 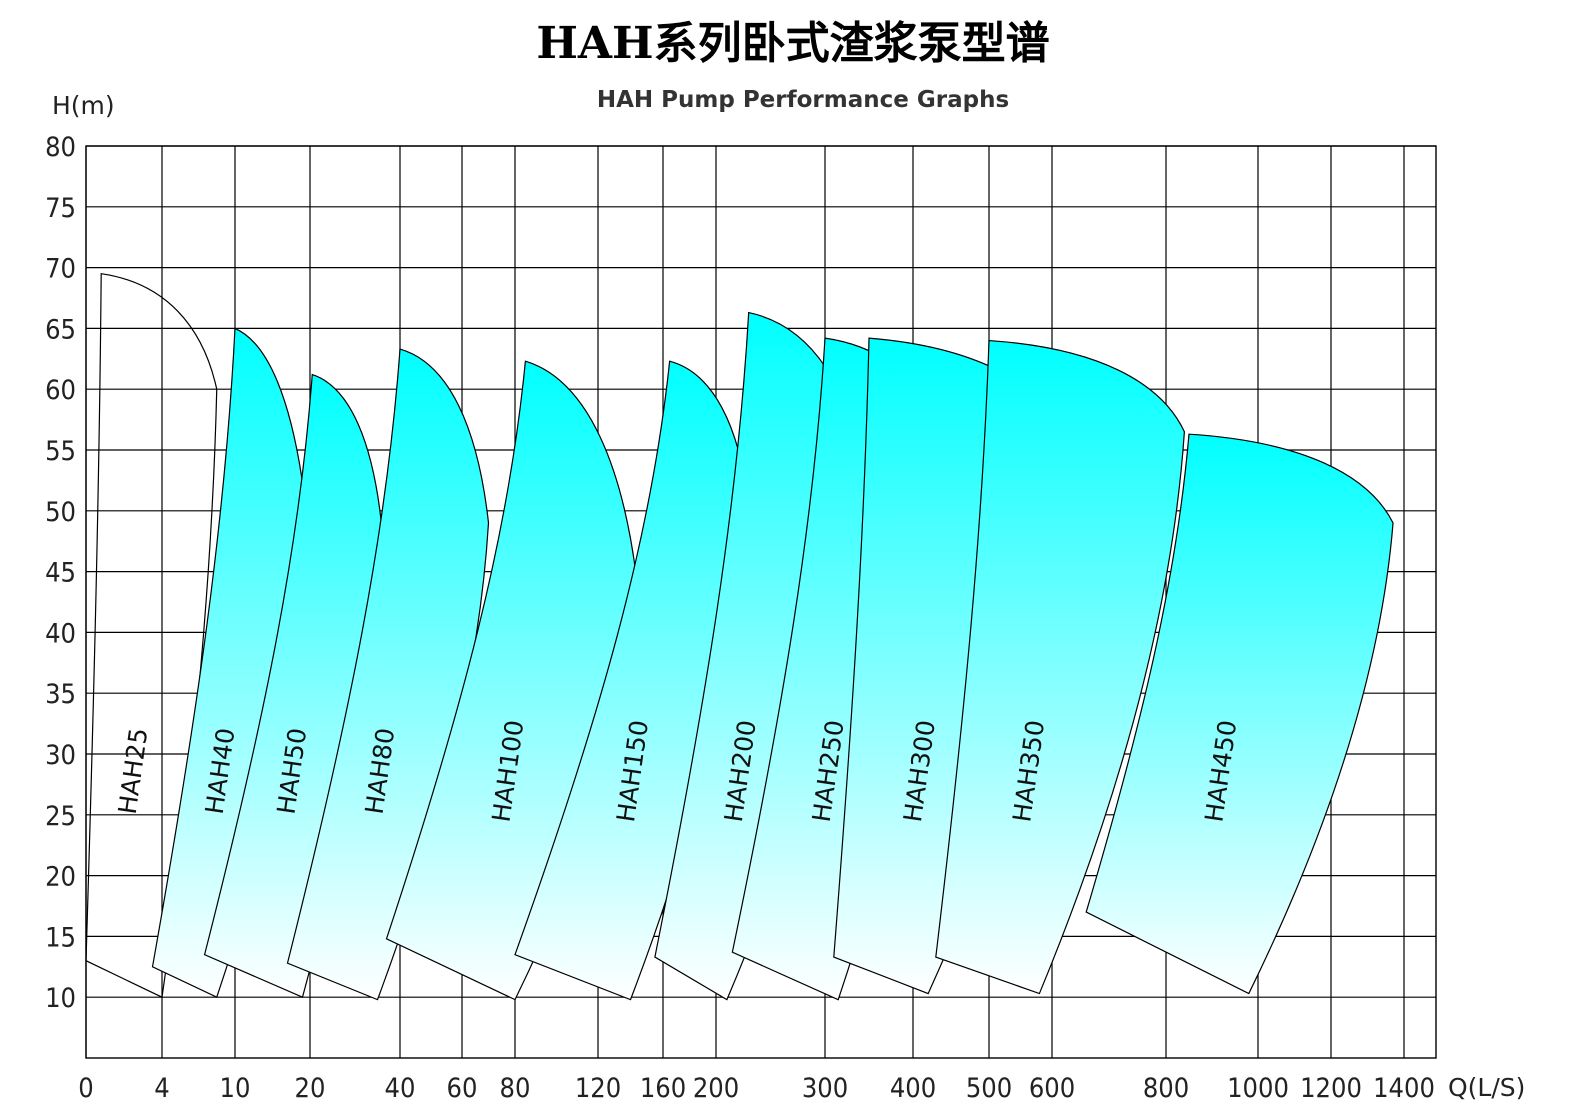 What do you see at coordinates (803, 100) in the screenshot?
I see `chart-subtitle: HAH Pump Performance Graphs` at bounding box center [803, 100].